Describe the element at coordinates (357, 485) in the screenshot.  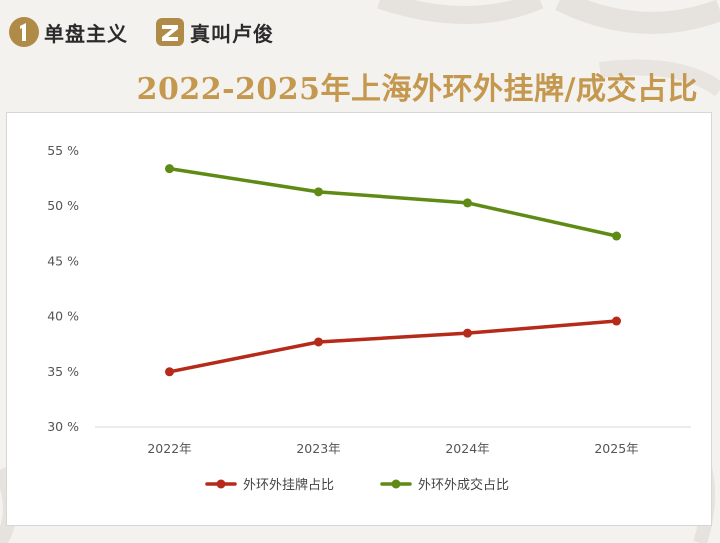
I see `chart-legend: 外环外挂牌占比 外环外成交占比` at that location.